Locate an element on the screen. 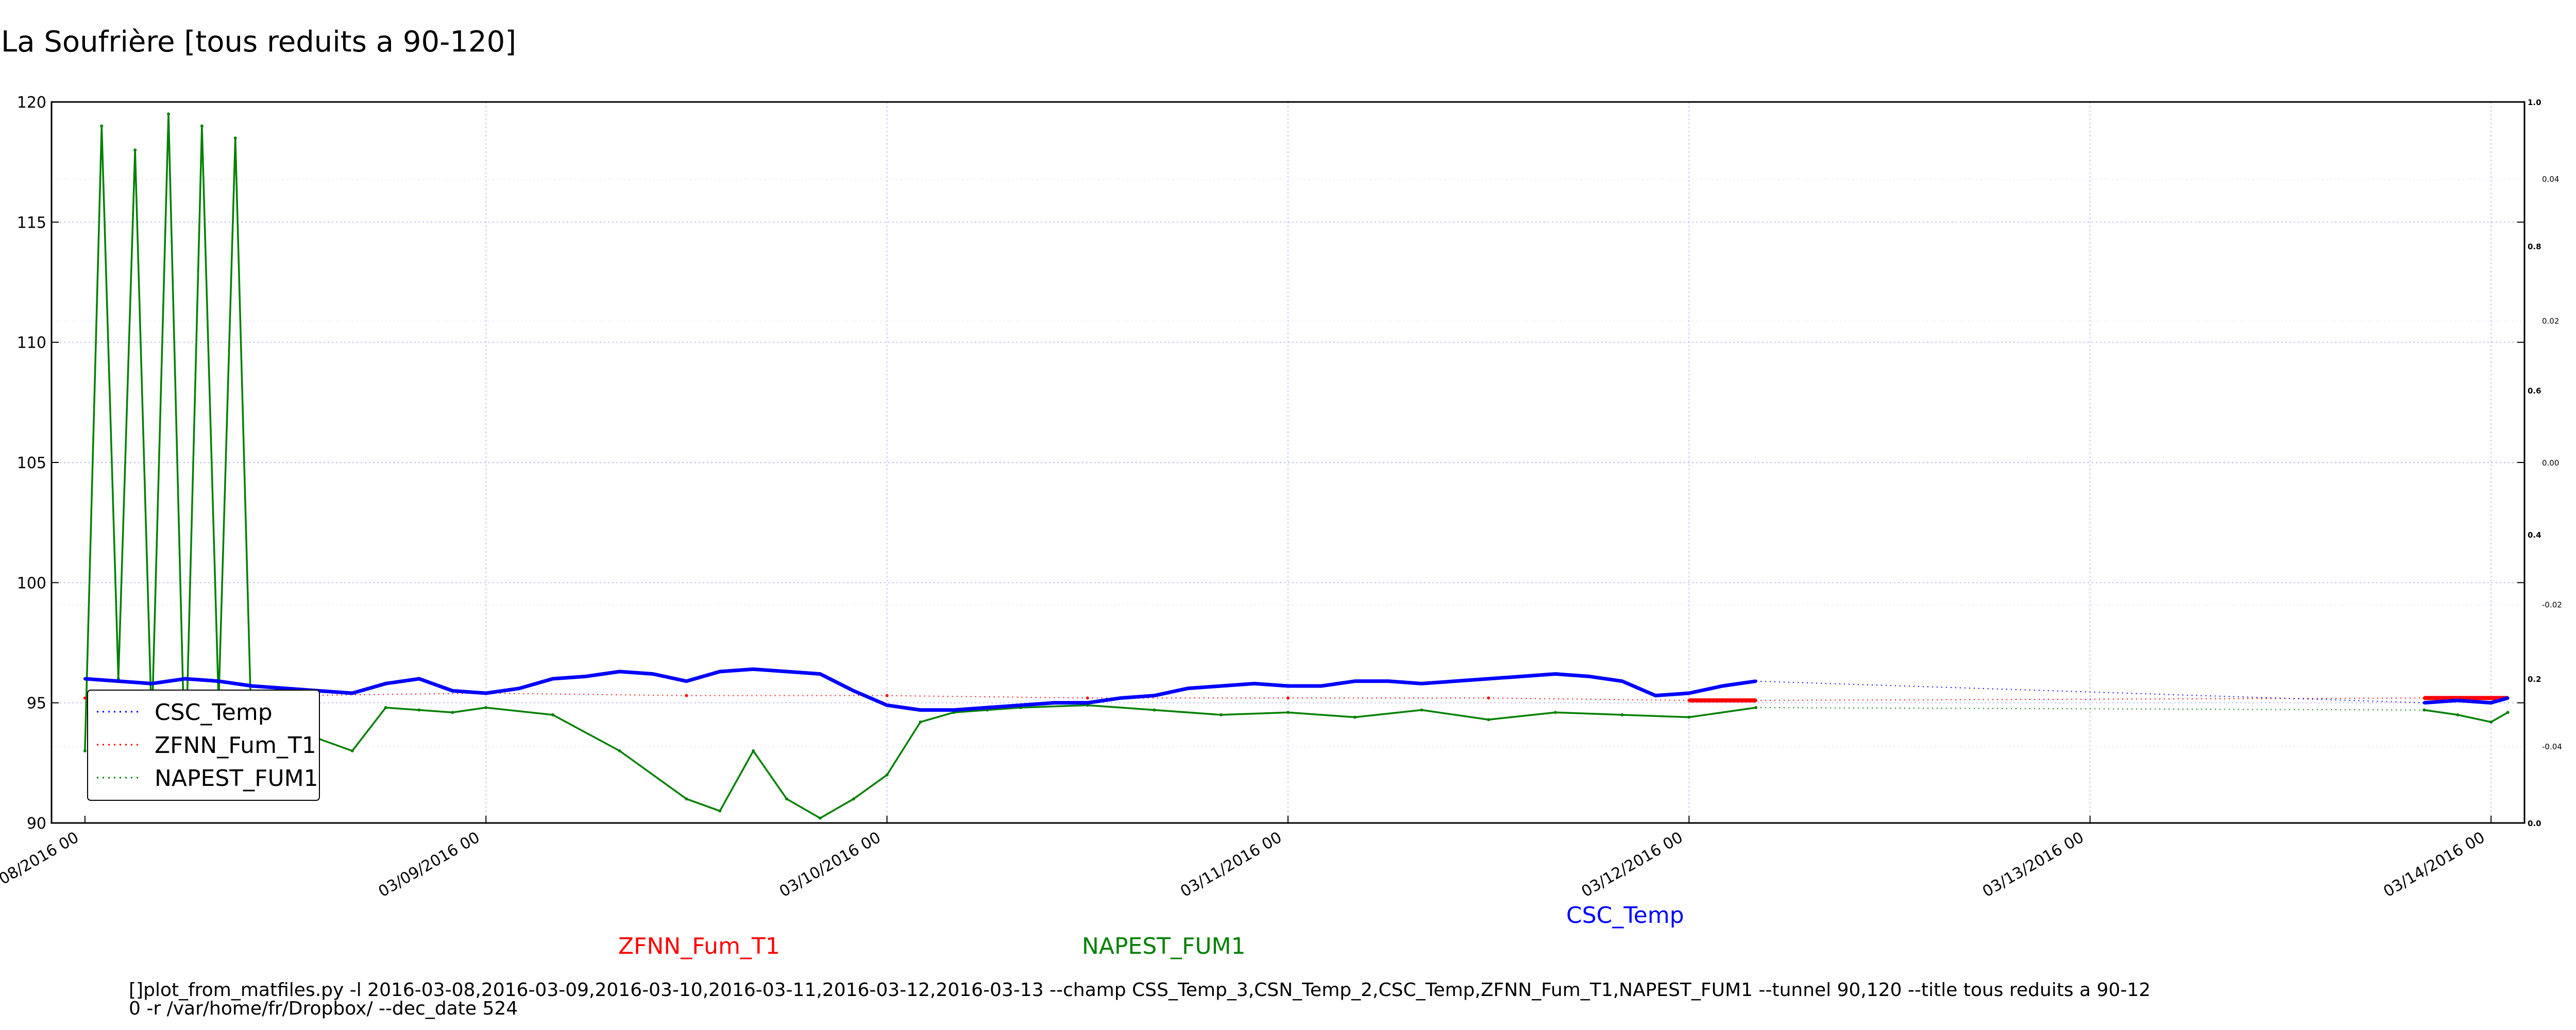  chart-title: La Soufrière [tous reduits a 90-120] is located at coordinates (258, 42).